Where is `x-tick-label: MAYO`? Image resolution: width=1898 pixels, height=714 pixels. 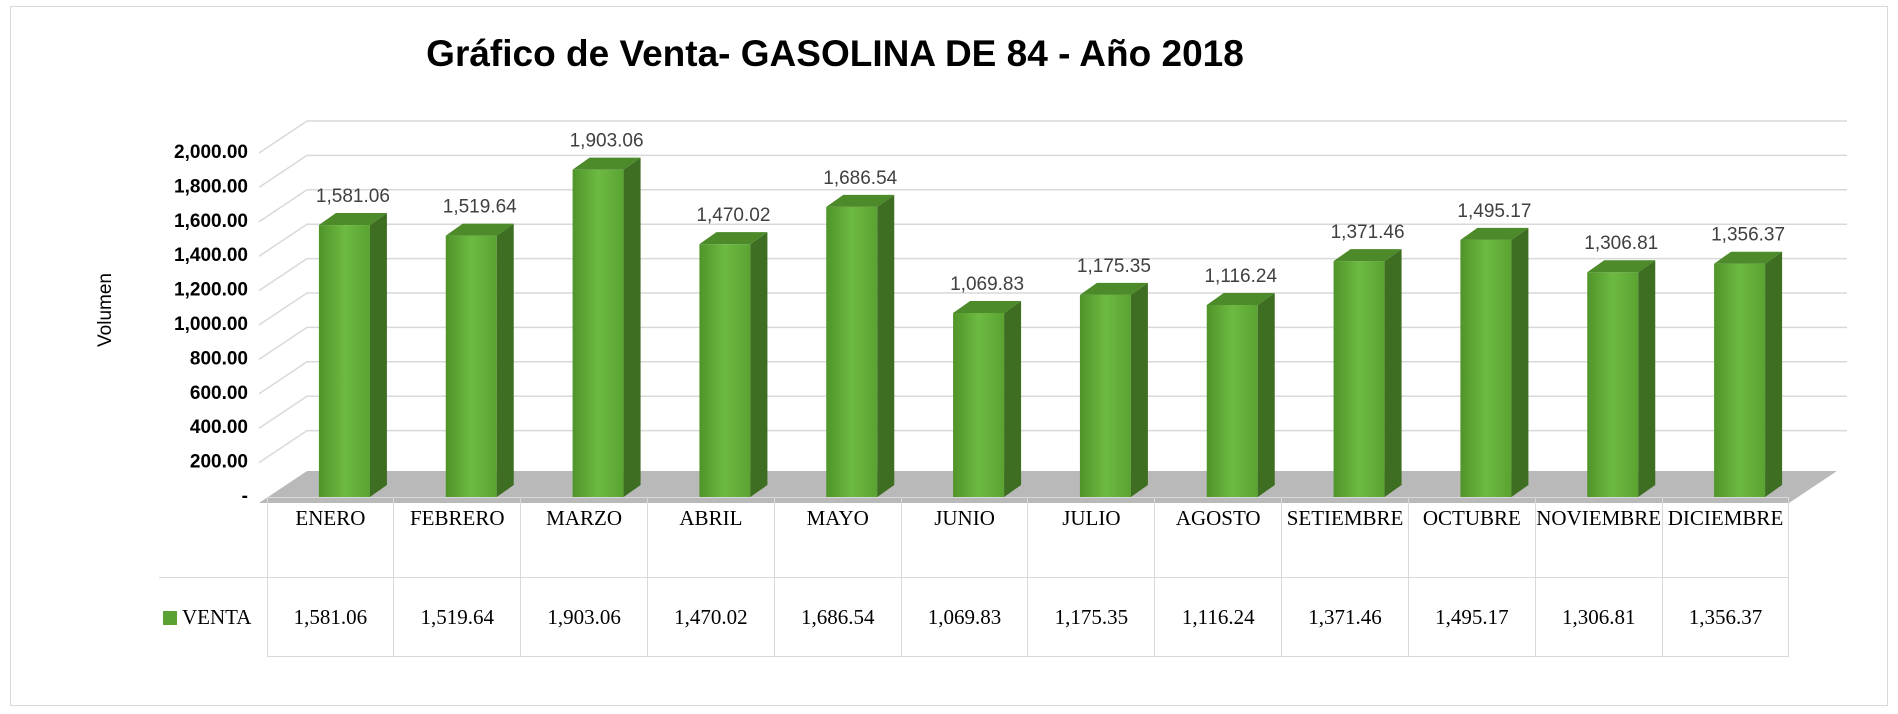 x-tick-label: MAYO is located at coordinates (837, 537).